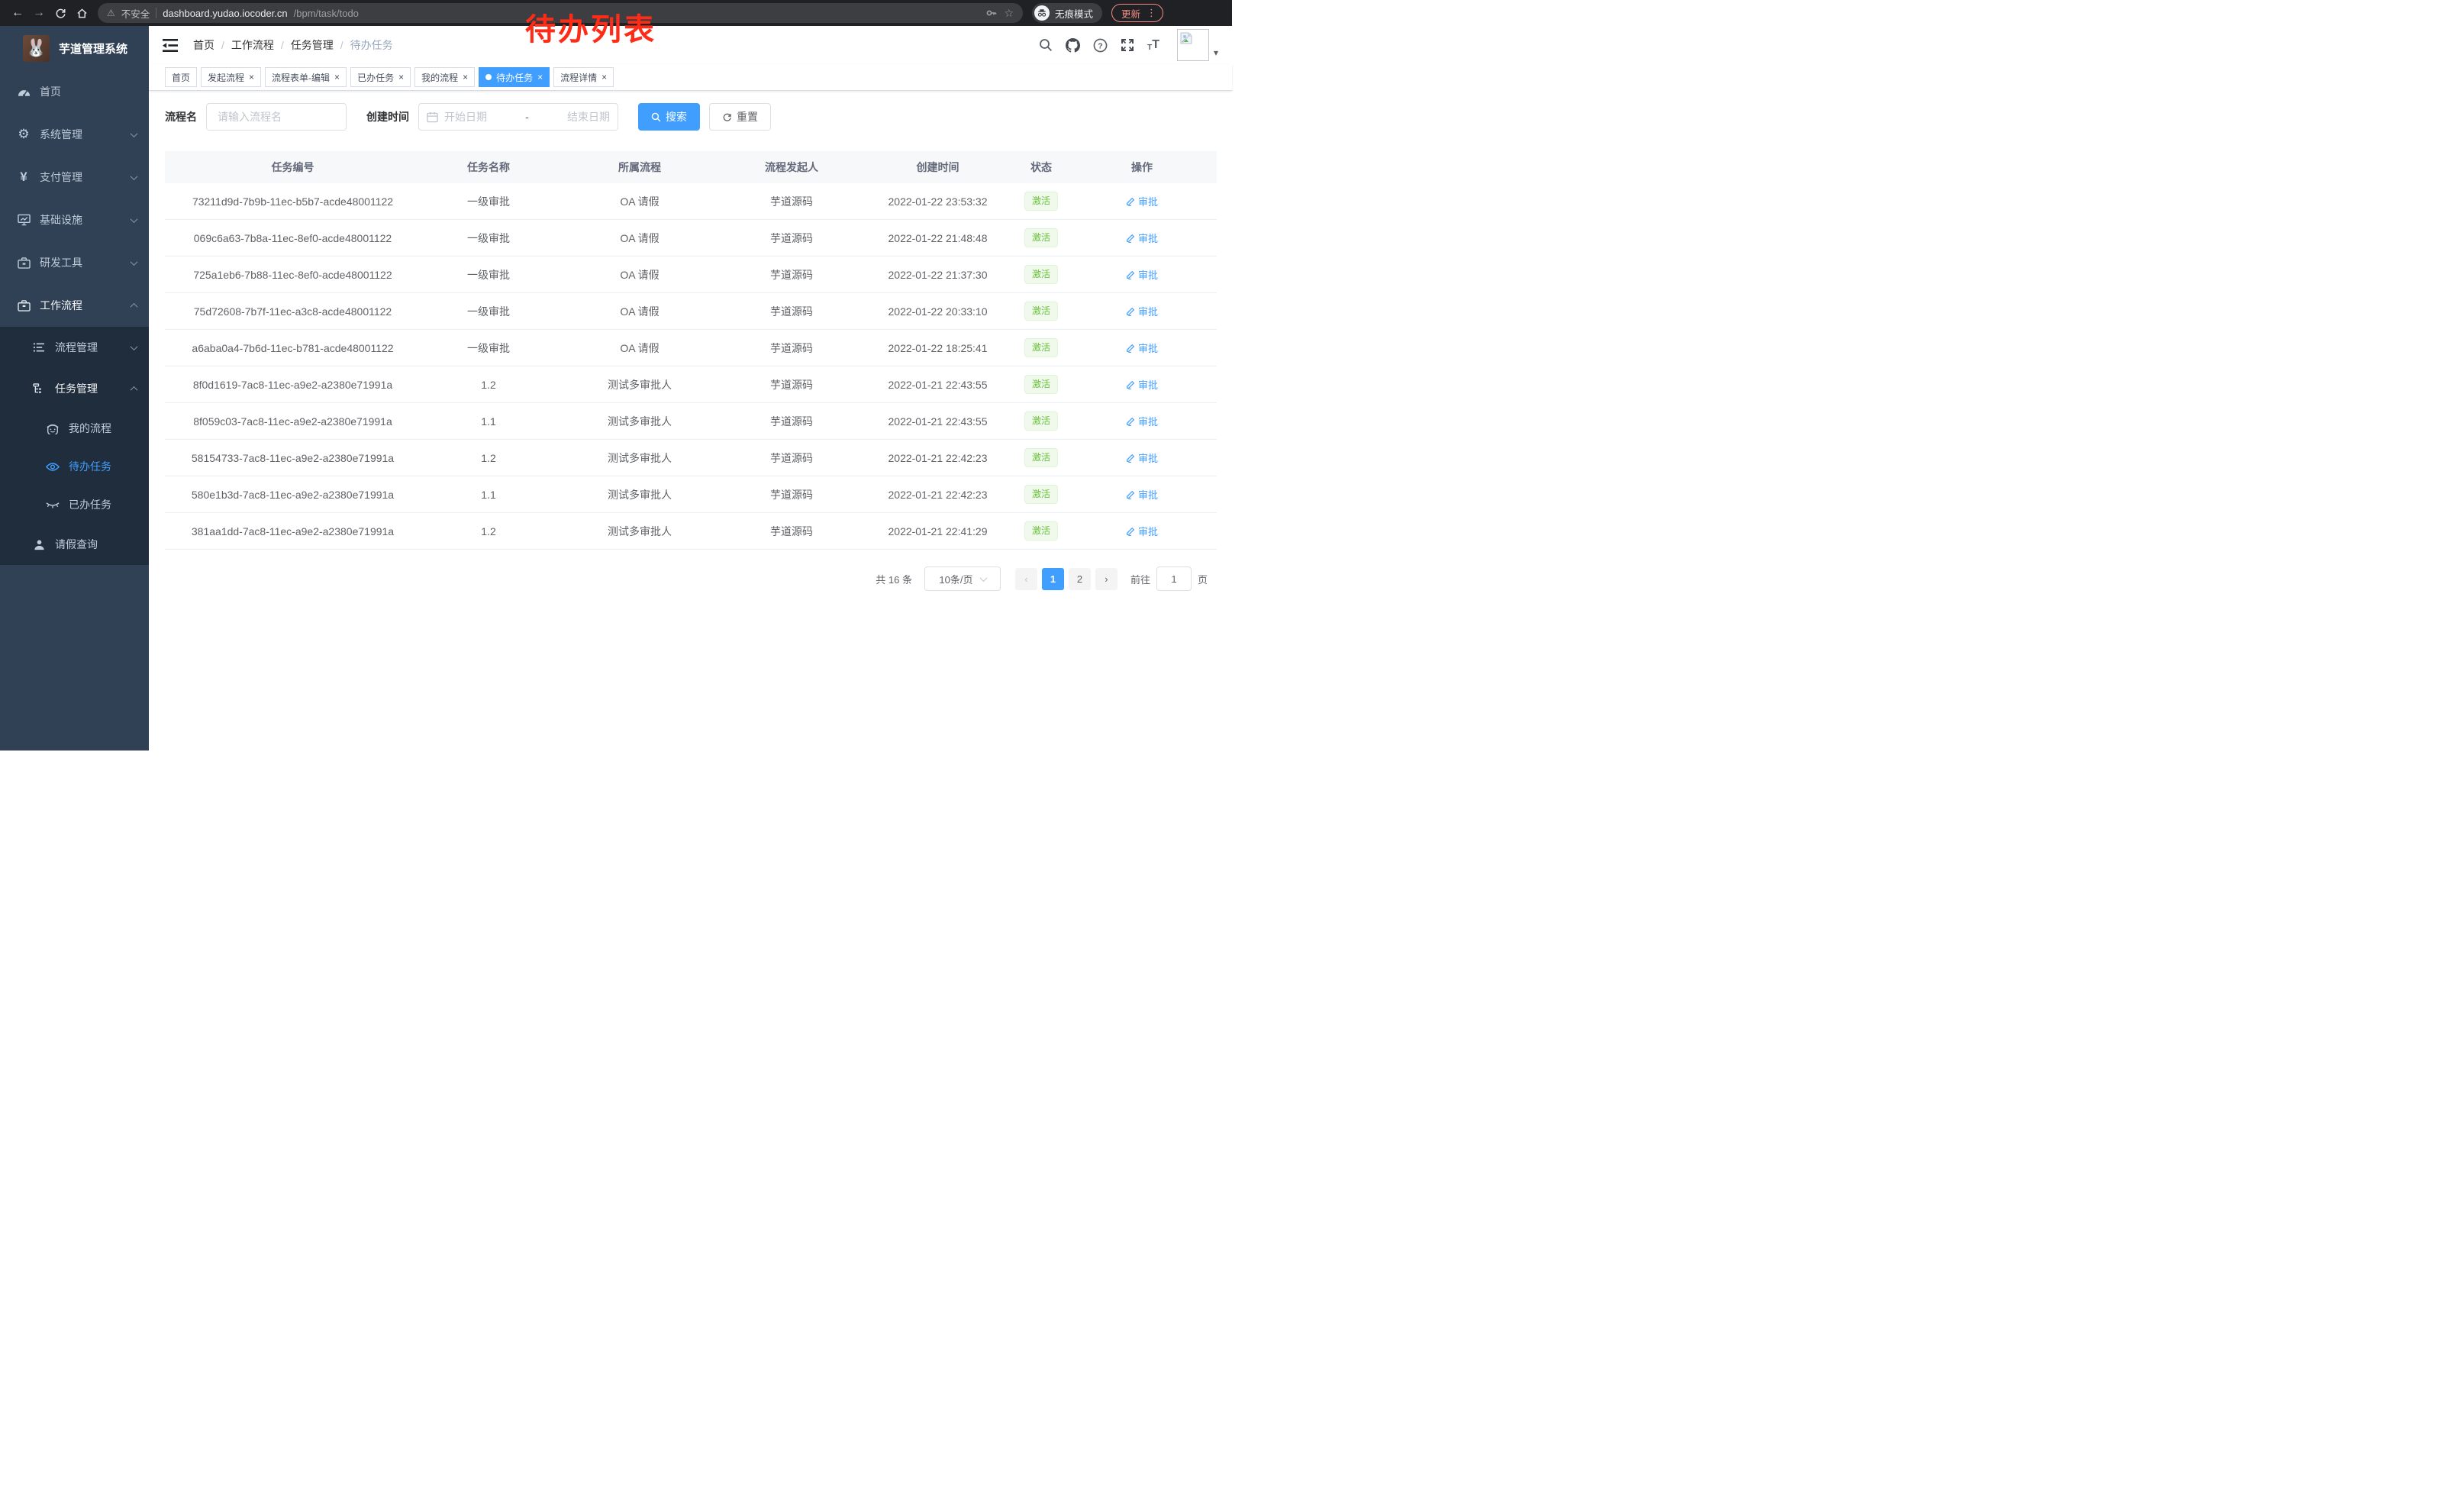  I want to click on sidebar-item-workflow: 工作流程, so click(74, 305).